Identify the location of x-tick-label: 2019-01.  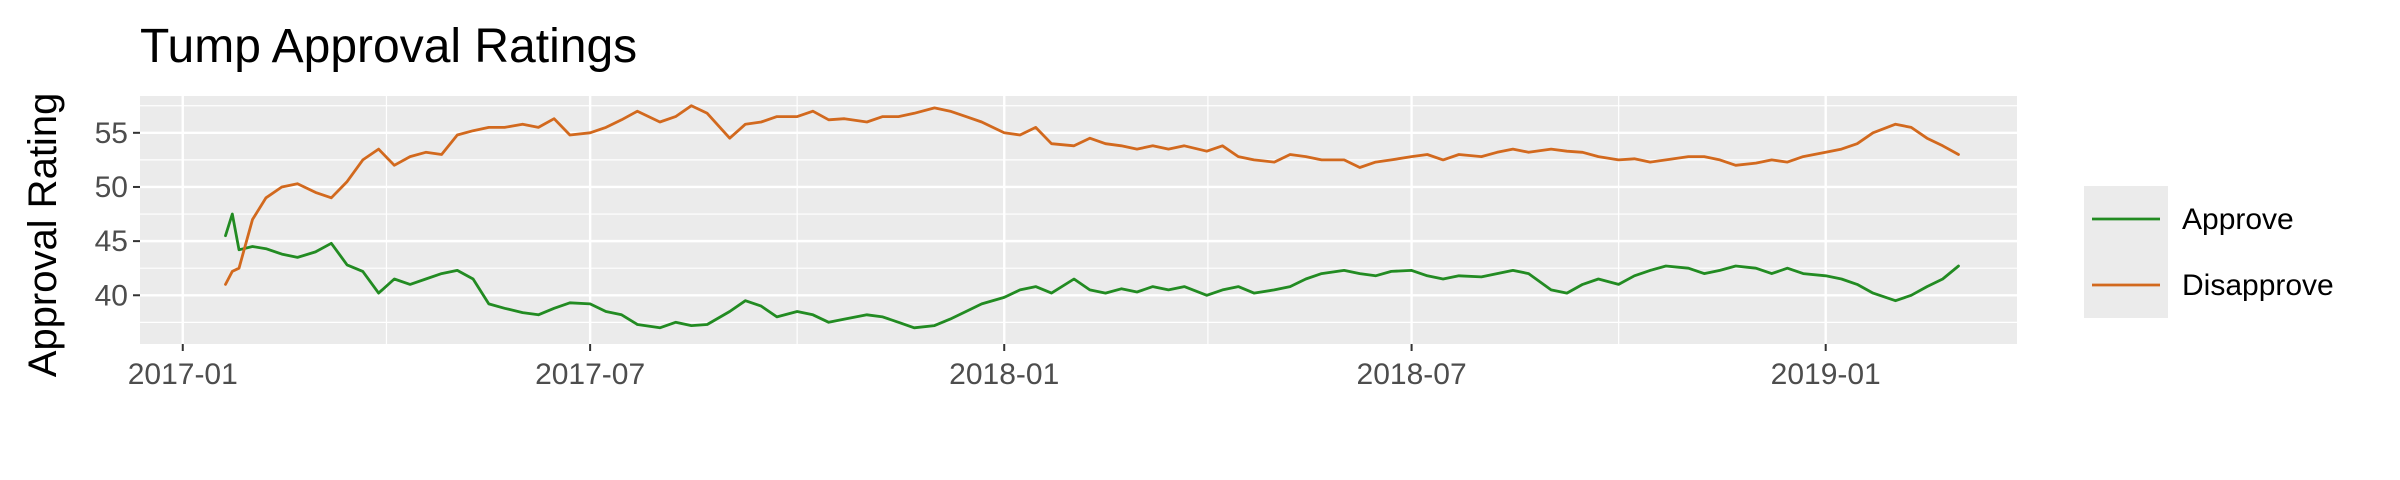
(1826, 374).